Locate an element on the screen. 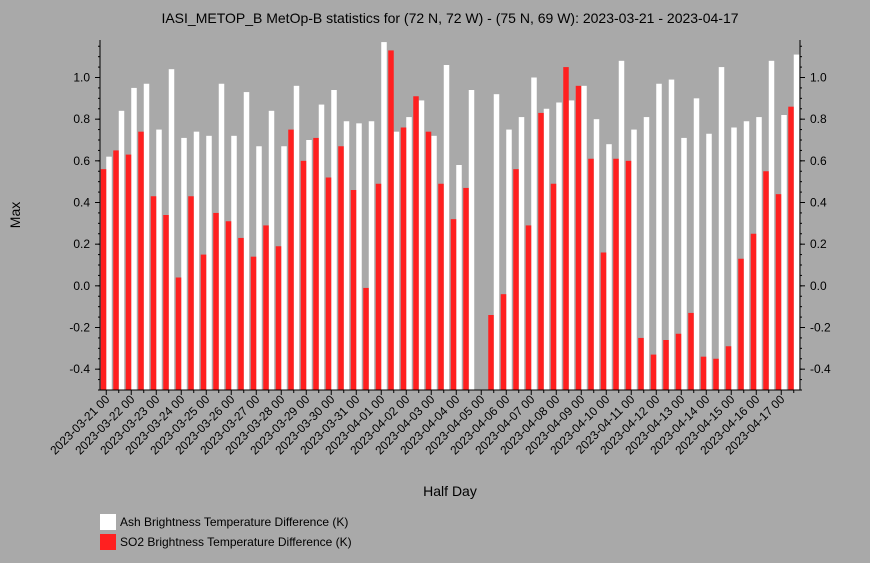  y-tick-label-left: 0.8 is located at coordinates (81, 119).